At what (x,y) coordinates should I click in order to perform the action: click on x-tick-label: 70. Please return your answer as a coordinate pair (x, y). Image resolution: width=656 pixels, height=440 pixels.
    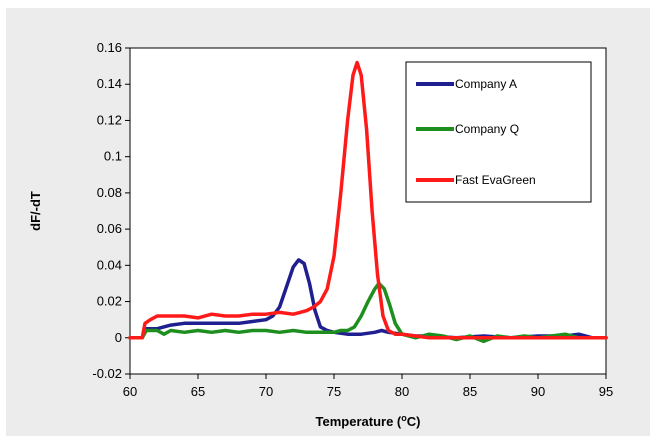
    Looking at the image, I should click on (266, 391).